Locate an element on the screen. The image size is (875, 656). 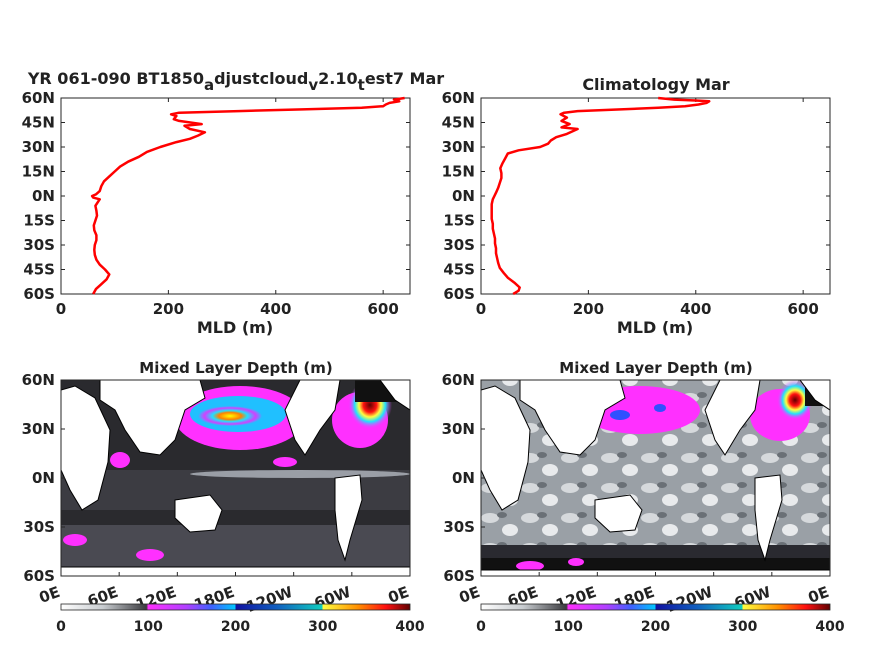
p1-xtick-label: 200 is located at coordinates (168, 309).